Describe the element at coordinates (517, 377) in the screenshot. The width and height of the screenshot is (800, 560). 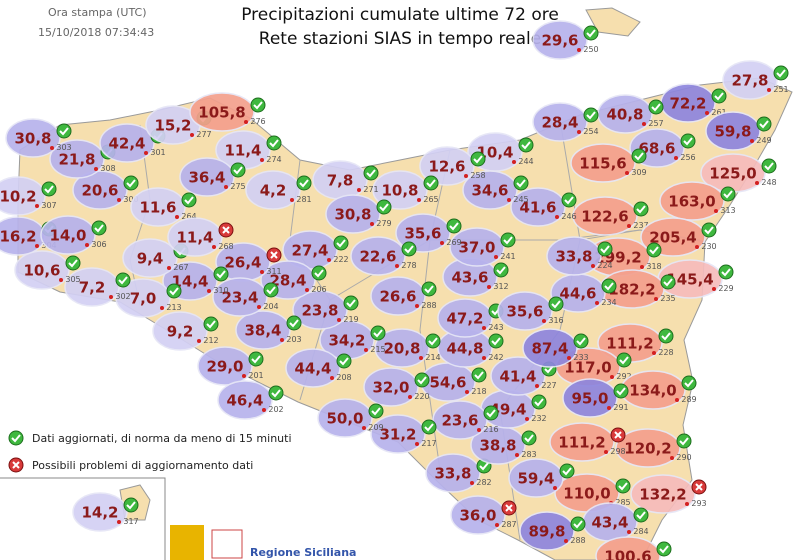
I see `station-value: 41,4` at that location.